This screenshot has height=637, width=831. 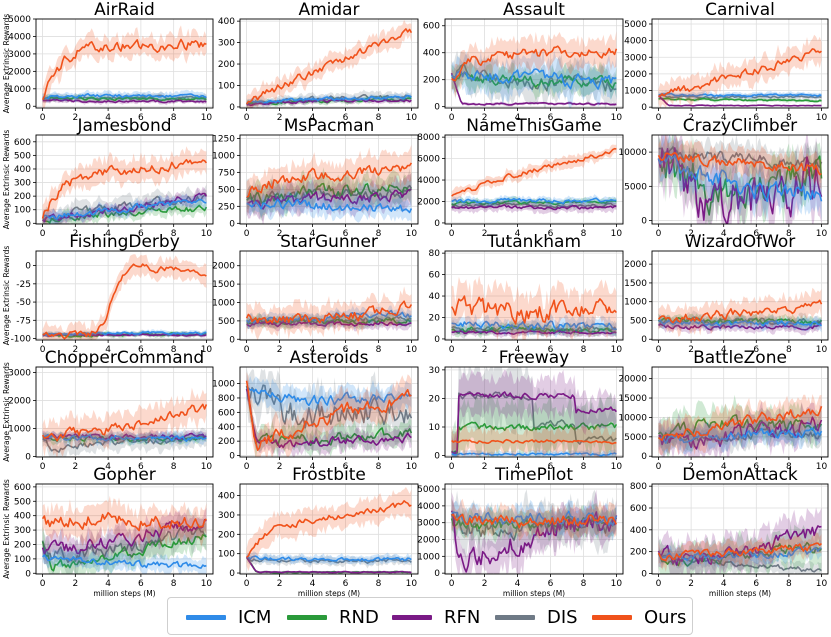 What do you see at coordinates (329, 101) in the screenshot?
I see `series-line-rnd` at bounding box center [329, 101].